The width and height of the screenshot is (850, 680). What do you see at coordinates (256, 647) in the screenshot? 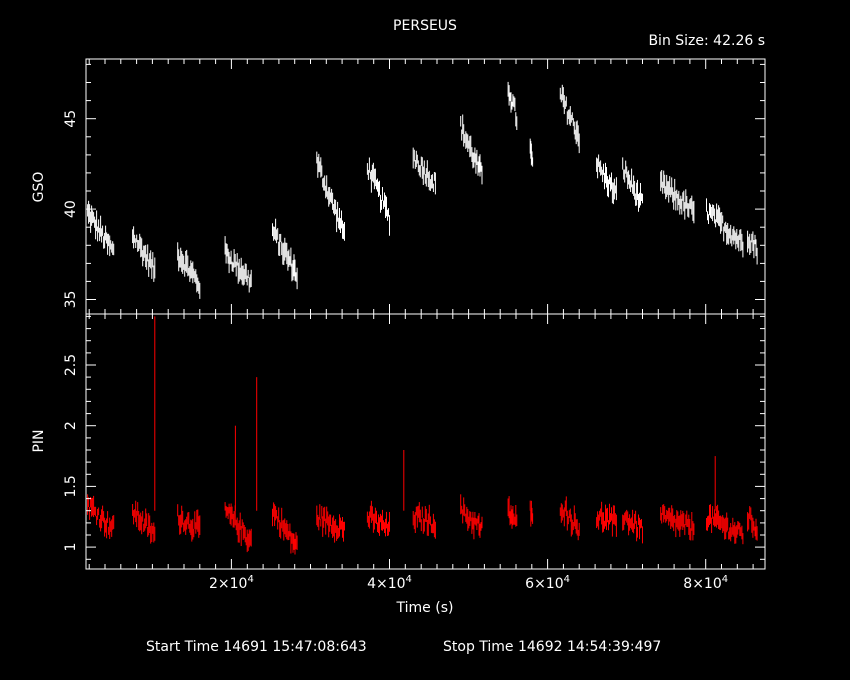
I see `start-time: Start Time 14691 15:47:08:643` at bounding box center [256, 647].